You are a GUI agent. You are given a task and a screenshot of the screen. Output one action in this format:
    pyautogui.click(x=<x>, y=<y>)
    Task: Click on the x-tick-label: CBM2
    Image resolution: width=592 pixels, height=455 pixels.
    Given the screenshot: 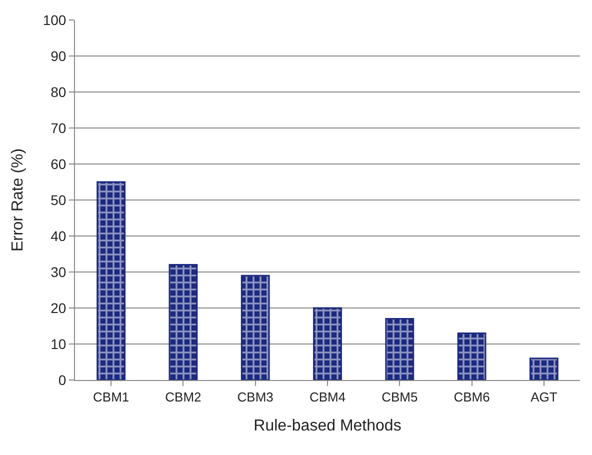 What is the action you would take?
    pyautogui.click(x=183, y=397)
    